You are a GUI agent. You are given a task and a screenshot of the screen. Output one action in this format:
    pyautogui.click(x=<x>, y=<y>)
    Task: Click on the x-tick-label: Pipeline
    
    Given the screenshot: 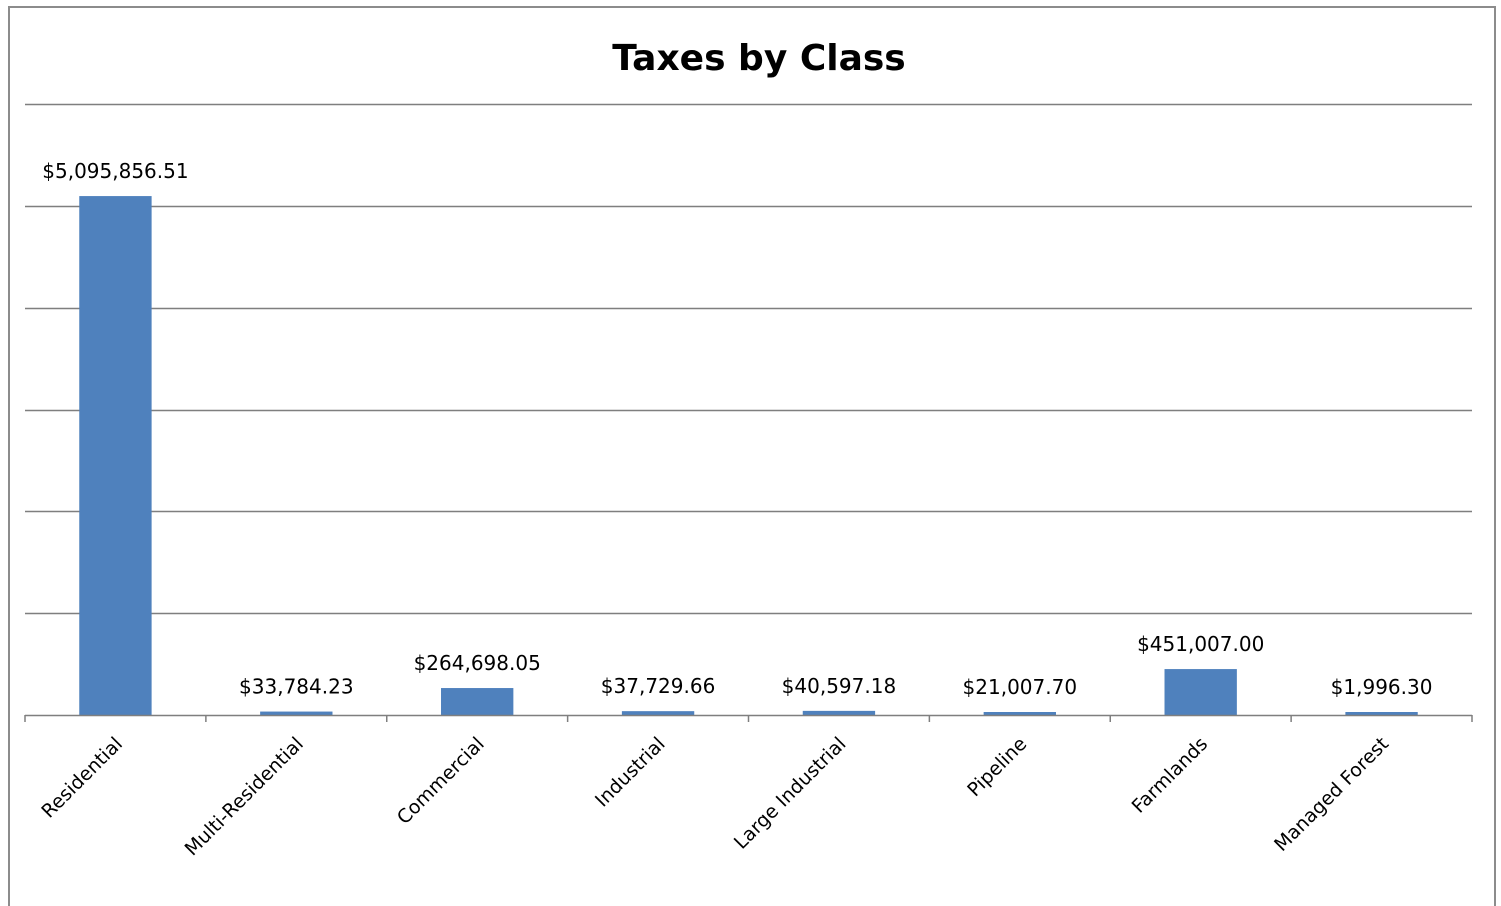 What is the action you would take?
    pyautogui.click(x=997, y=767)
    